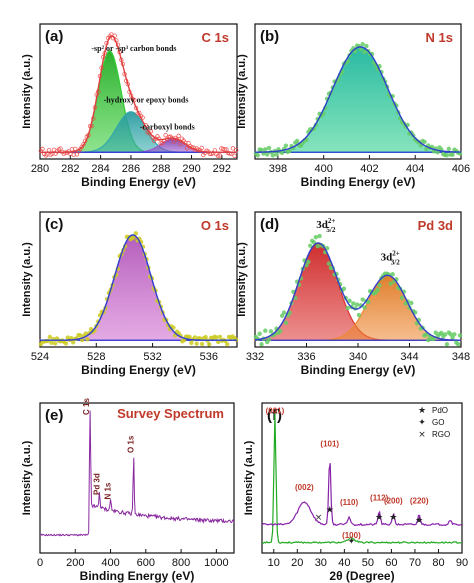 Image resolution: width=474 pixels, height=583 pixels. Describe the element at coordinates (439, 37) in the screenshot. I see `panel-title: N 1s` at that location.